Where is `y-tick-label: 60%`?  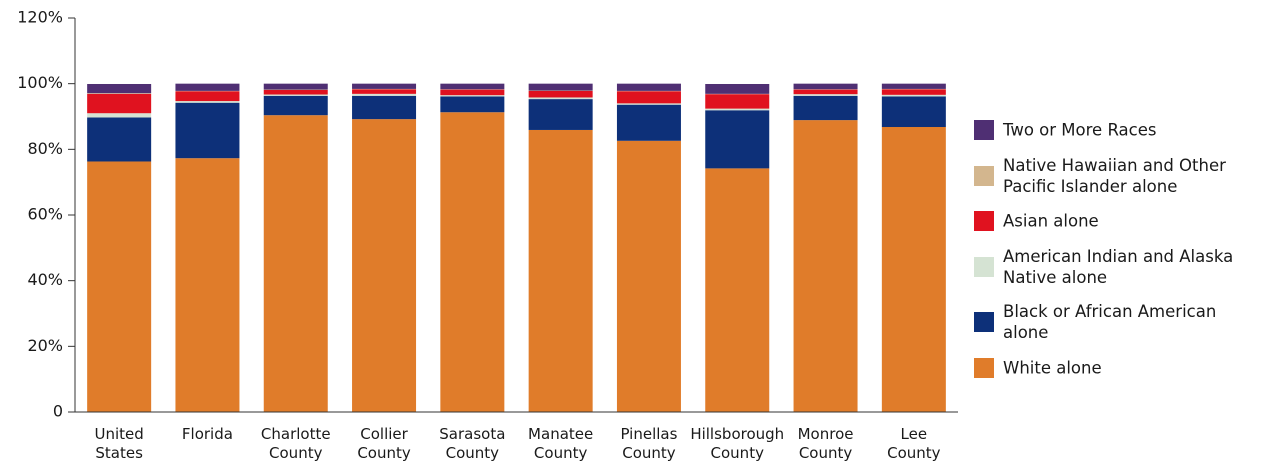 y-tick-label: 60% is located at coordinates (45, 214).